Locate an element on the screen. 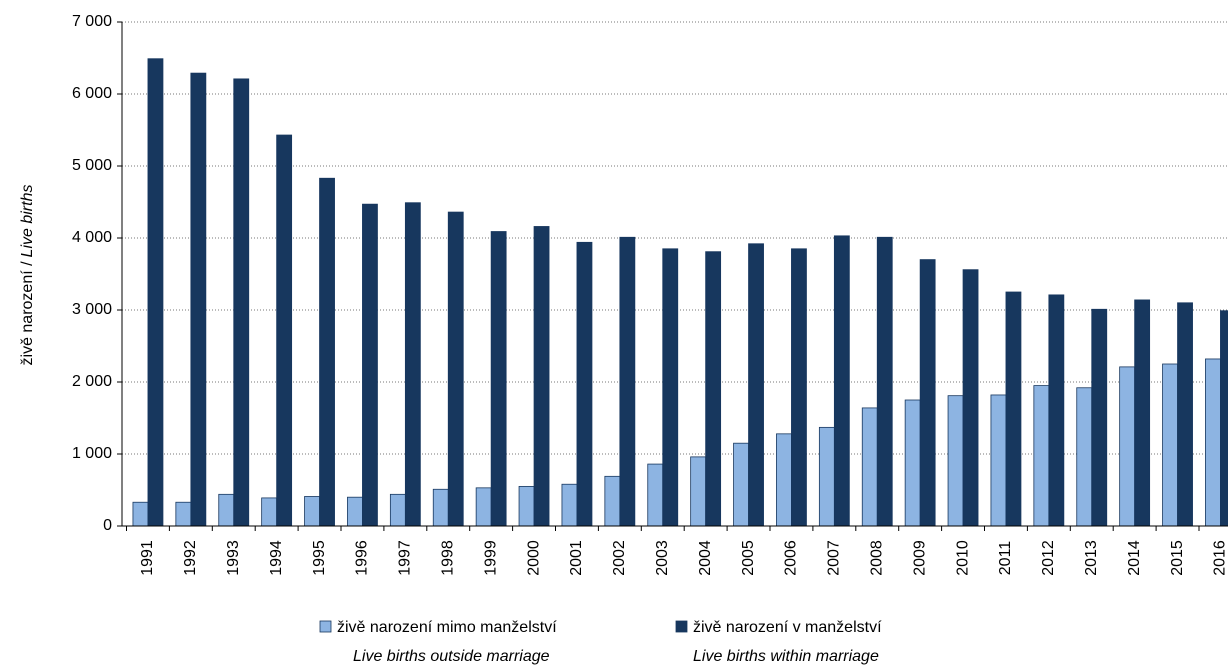 This screenshot has width=1228, height=666. y-tick-label: 1 000 is located at coordinates (92, 453).